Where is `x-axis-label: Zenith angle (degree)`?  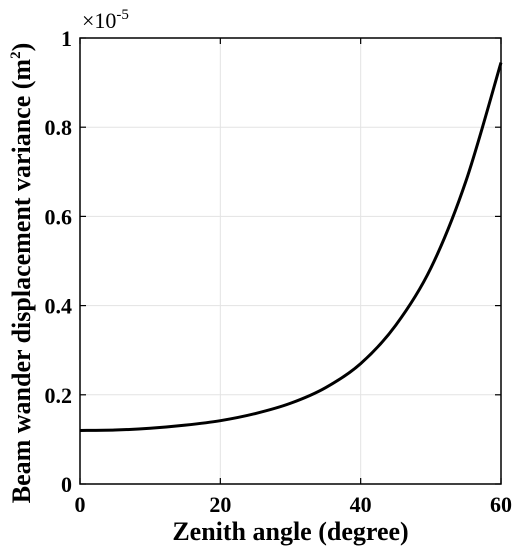
x-axis-label: Zenith angle (degree) is located at coordinates (290, 531).